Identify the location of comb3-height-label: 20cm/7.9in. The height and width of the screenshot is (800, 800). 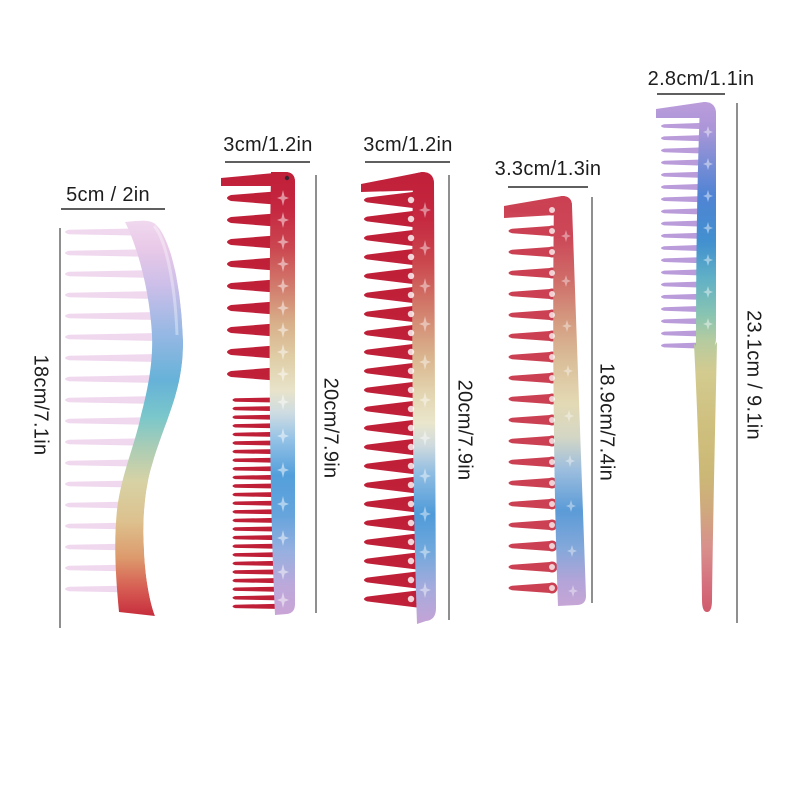
(464, 430).